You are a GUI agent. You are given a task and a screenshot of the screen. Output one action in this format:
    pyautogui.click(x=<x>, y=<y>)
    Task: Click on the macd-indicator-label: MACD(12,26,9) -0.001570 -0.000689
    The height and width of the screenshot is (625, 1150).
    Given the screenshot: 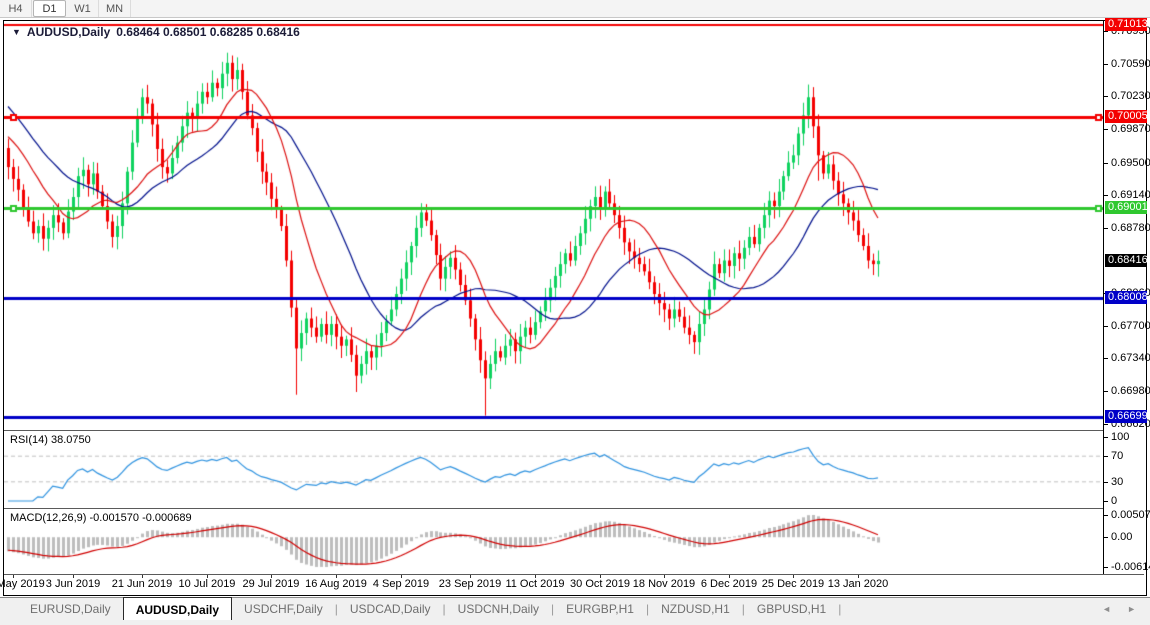 What is the action you would take?
    pyautogui.click(x=101, y=518)
    